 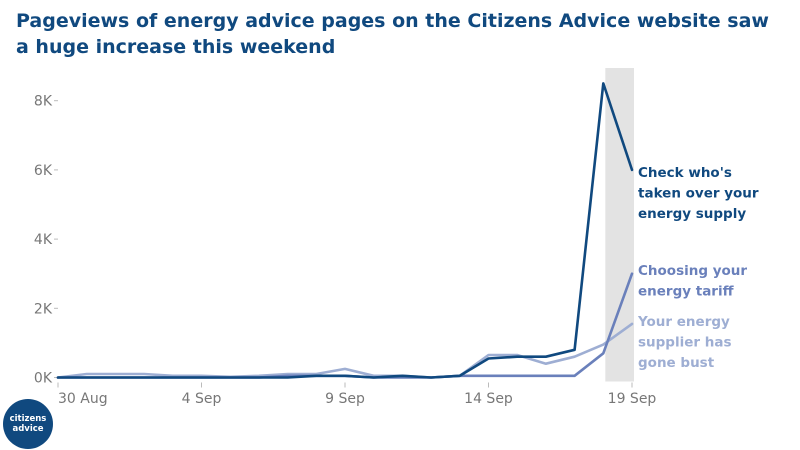 I want to click on weekend-highlight-band, so click(x=619, y=225).